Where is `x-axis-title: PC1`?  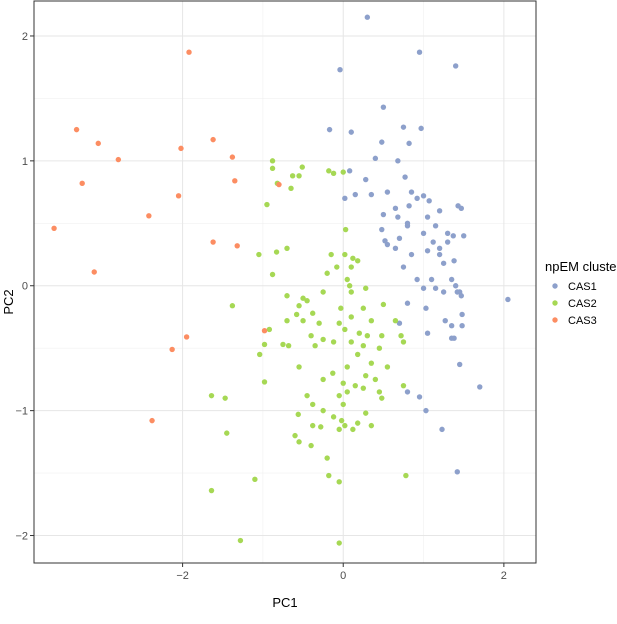
x-axis-title: PC1 is located at coordinates (284, 602).